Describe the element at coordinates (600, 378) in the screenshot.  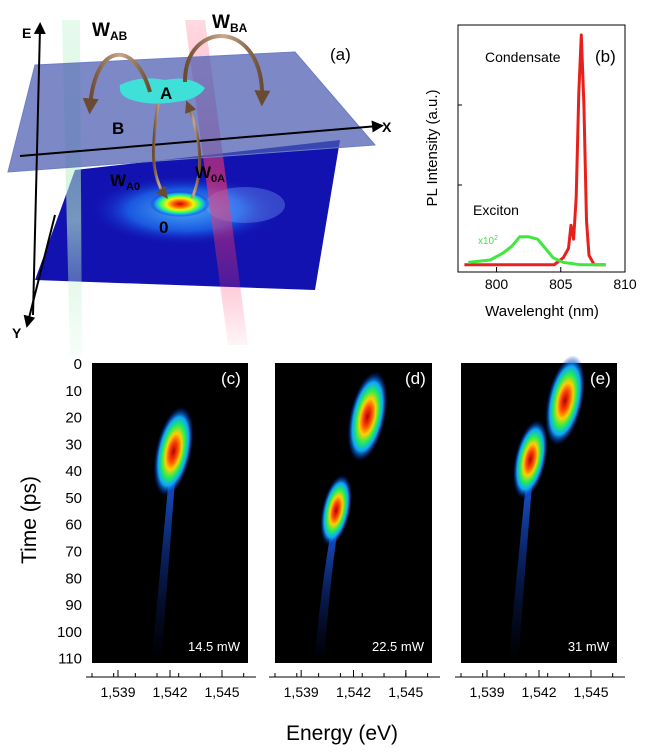
I see `streak-panel-label: (e)` at that location.